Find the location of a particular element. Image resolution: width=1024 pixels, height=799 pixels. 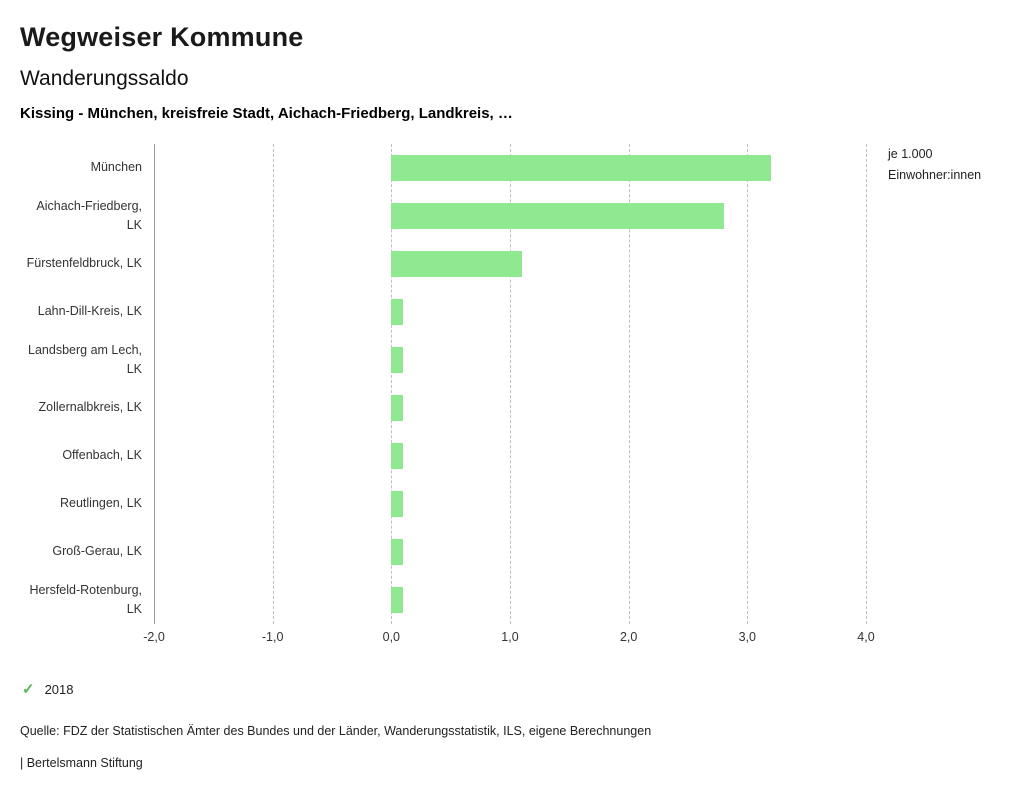

category-label: Aichach-Friedberg, LK is located at coordinates (89, 215).